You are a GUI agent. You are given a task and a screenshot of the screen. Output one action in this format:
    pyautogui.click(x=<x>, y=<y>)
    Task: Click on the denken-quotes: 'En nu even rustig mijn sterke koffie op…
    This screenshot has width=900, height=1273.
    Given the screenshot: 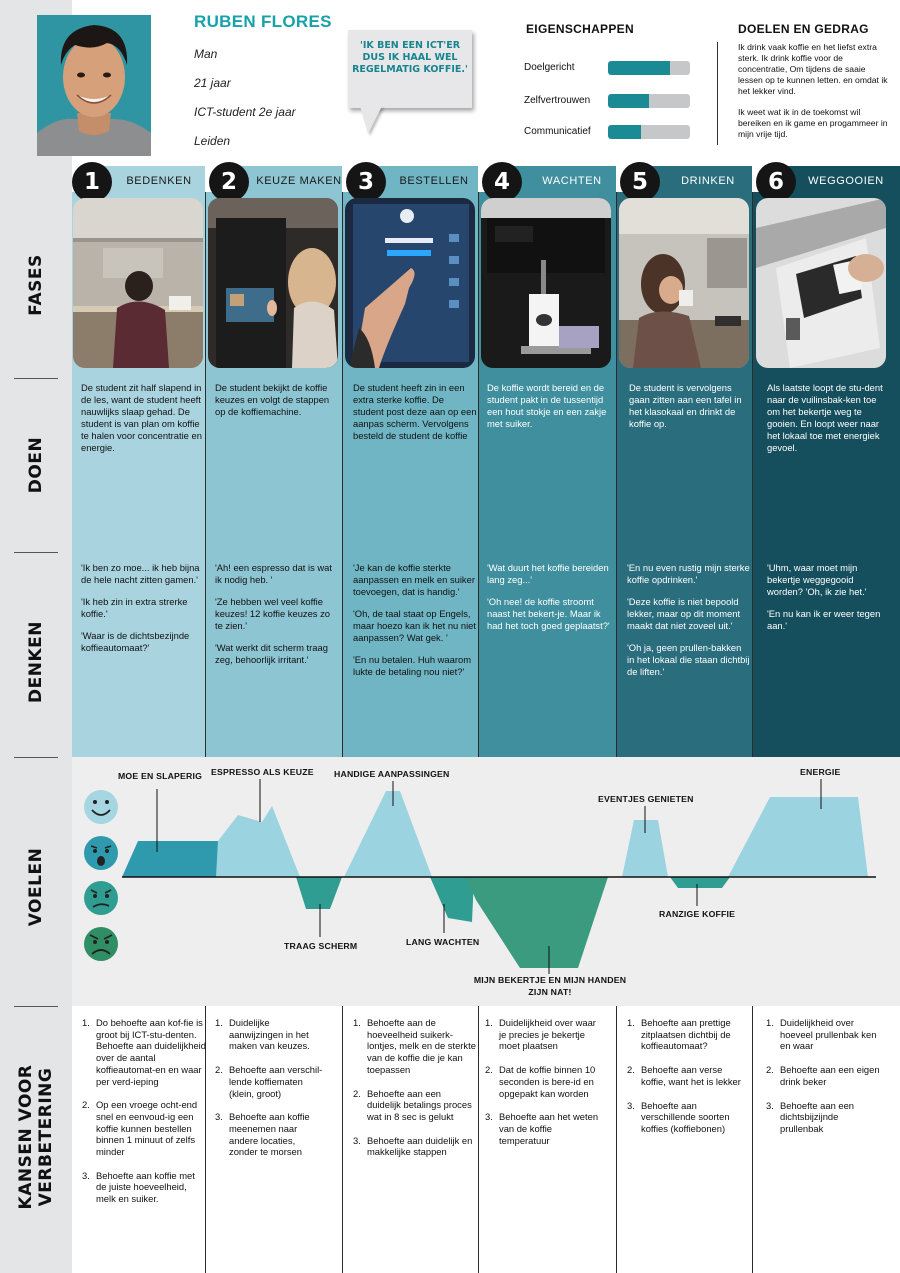 What is the action you would take?
    pyautogui.click(x=689, y=625)
    